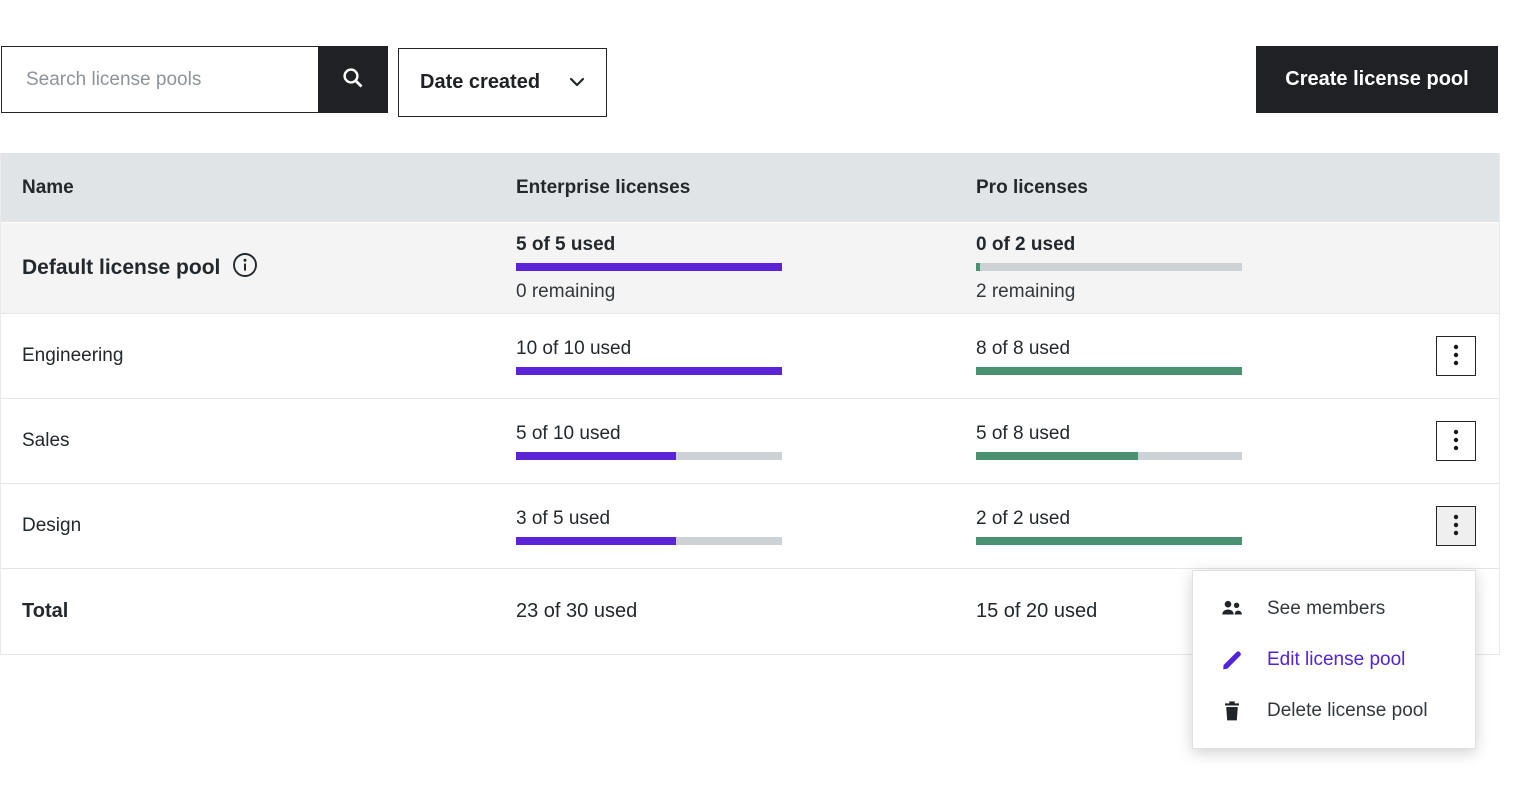  Describe the element at coordinates (1037, 611) in the screenshot. I see `total-pro-value: 15 of 20 used` at that location.